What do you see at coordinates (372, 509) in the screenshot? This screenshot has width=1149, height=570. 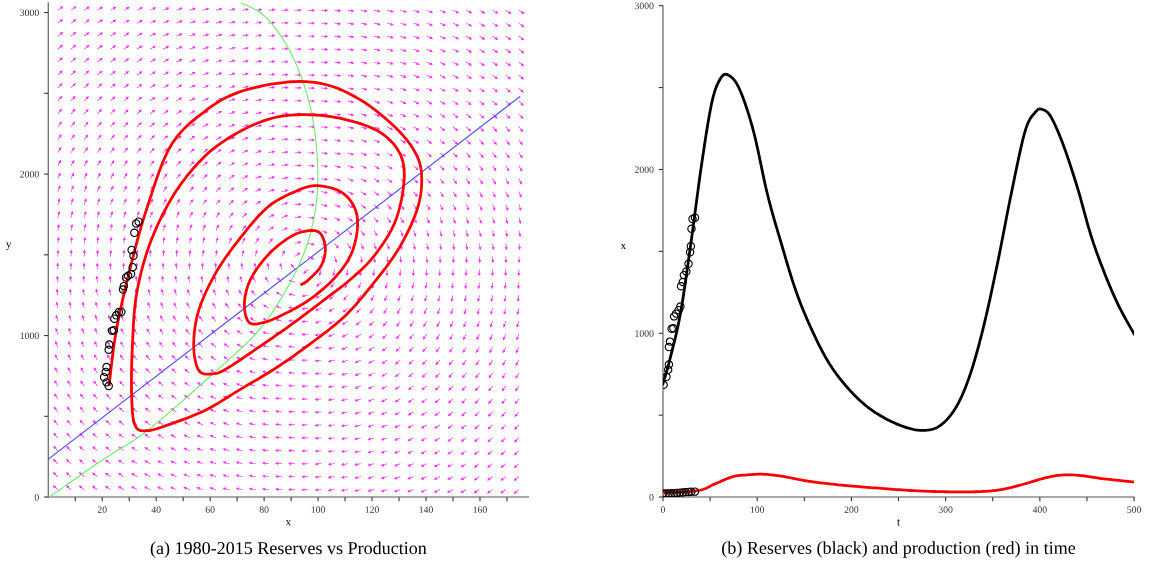 I see `x-tick-label: 120` at bounding box center [372, 509].